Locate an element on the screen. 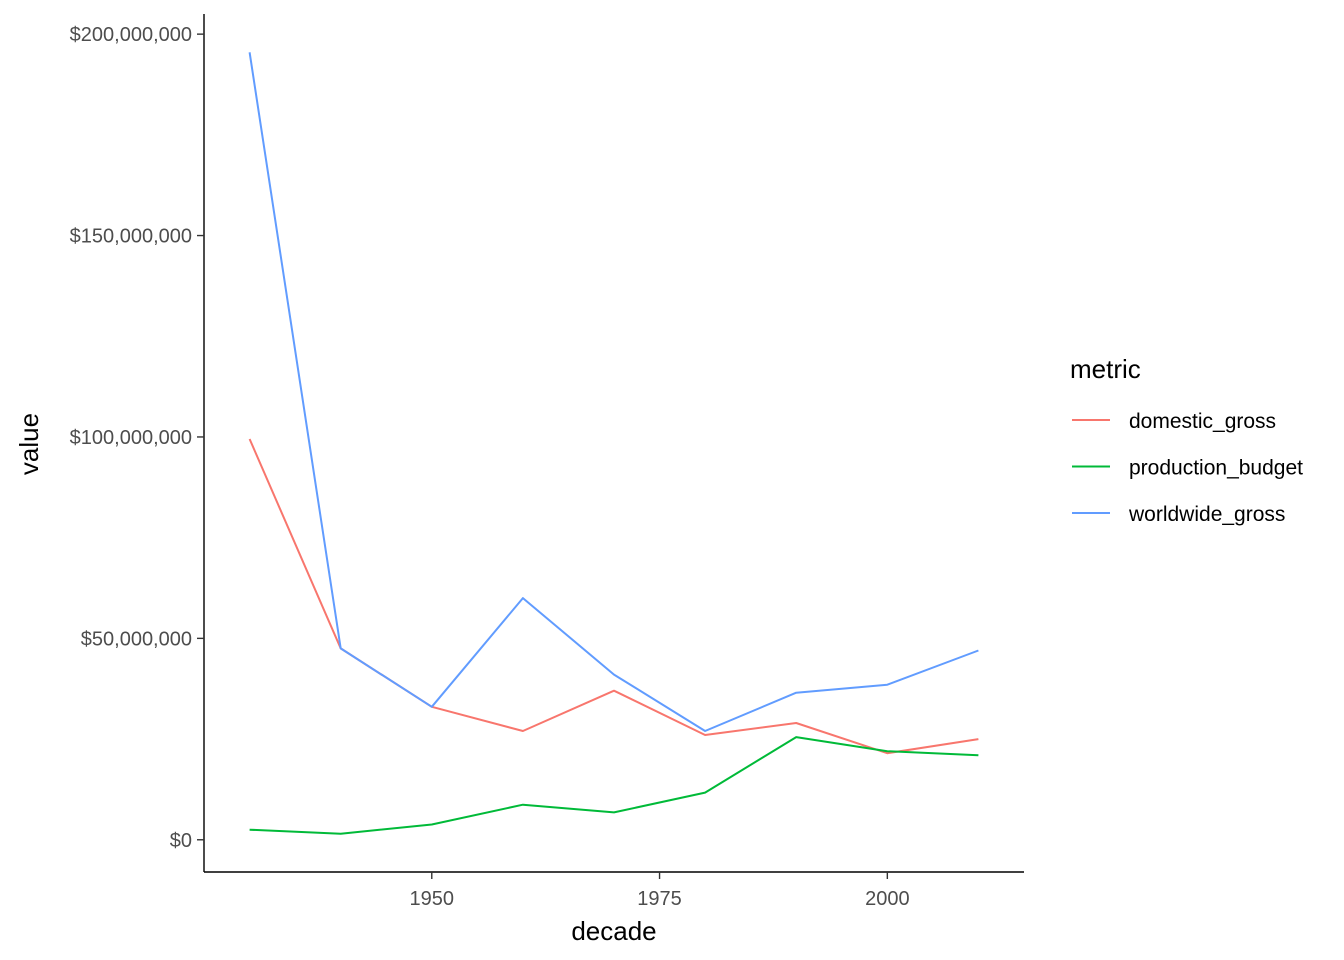 Image resolution: width=1344 pixels, height=960 pixels. legend-label-domestic-gross: domestic_gross is located at coordinates (1202, 421).